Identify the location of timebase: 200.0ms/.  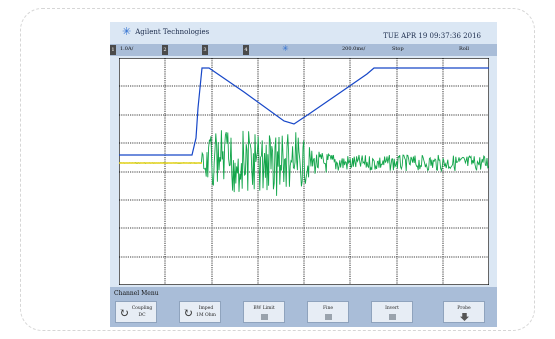
(354, 49).